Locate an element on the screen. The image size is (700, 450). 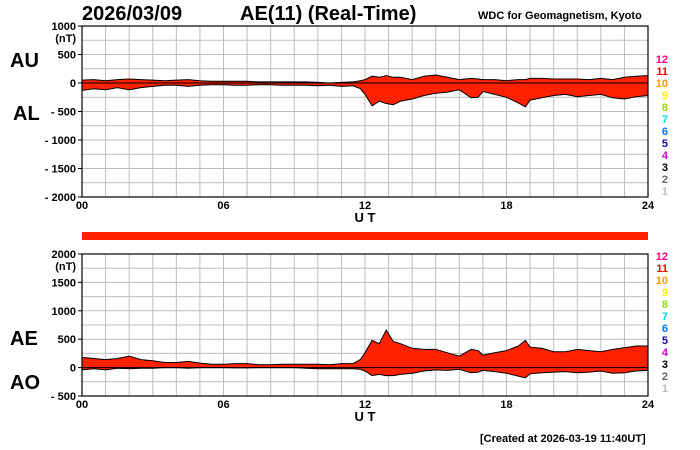
ae-label: AE is located at coordinates (24, 339).